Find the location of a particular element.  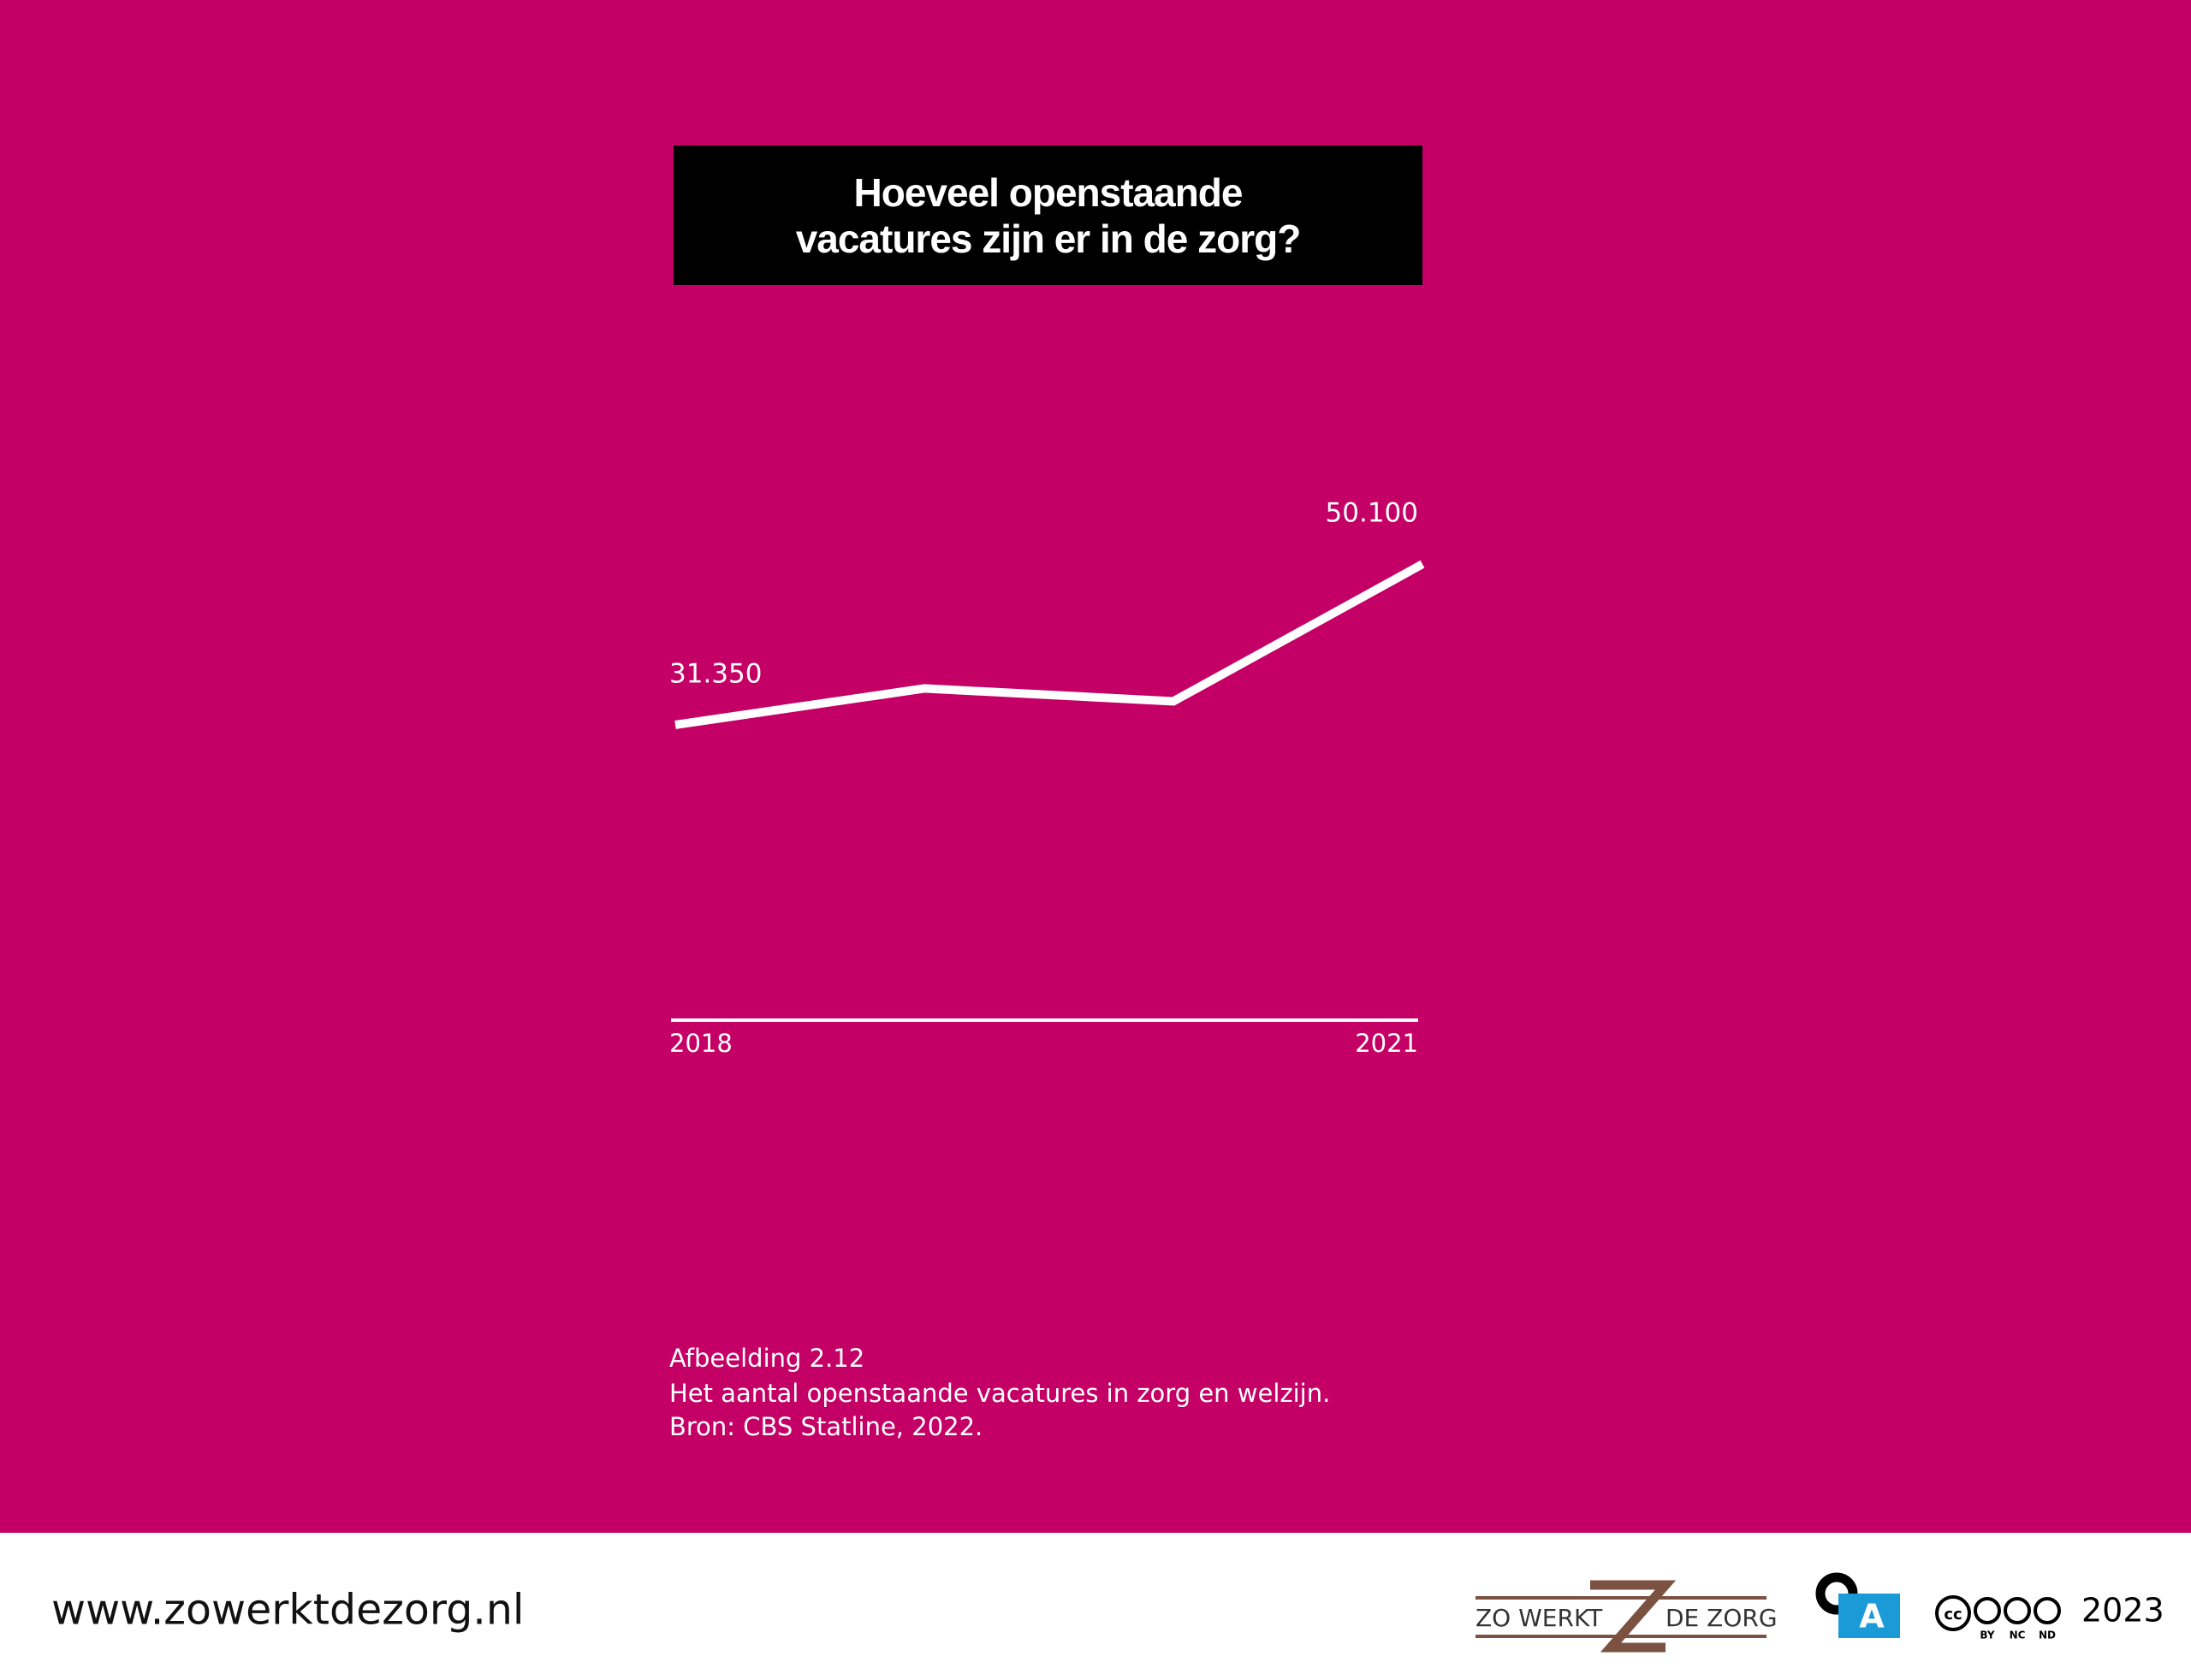

value-label: 50.100 is located at coordinates (1372, 513).